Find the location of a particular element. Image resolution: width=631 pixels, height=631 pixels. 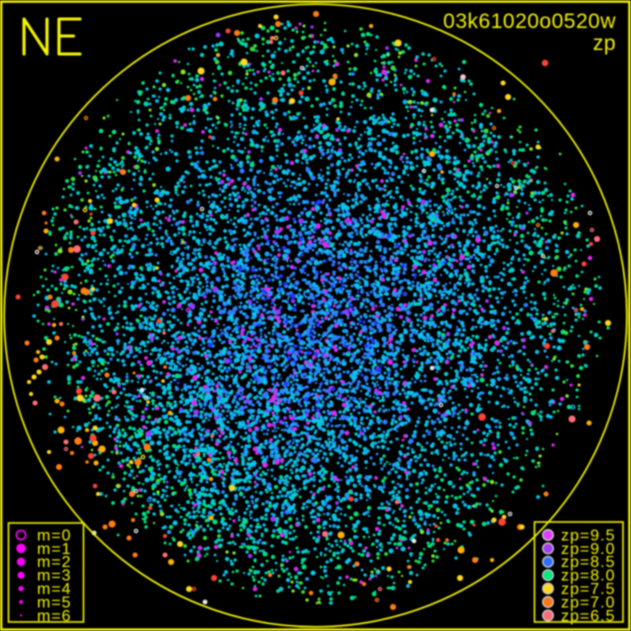

svg-text: zp=9.5 is located at coordinates (588, 535).